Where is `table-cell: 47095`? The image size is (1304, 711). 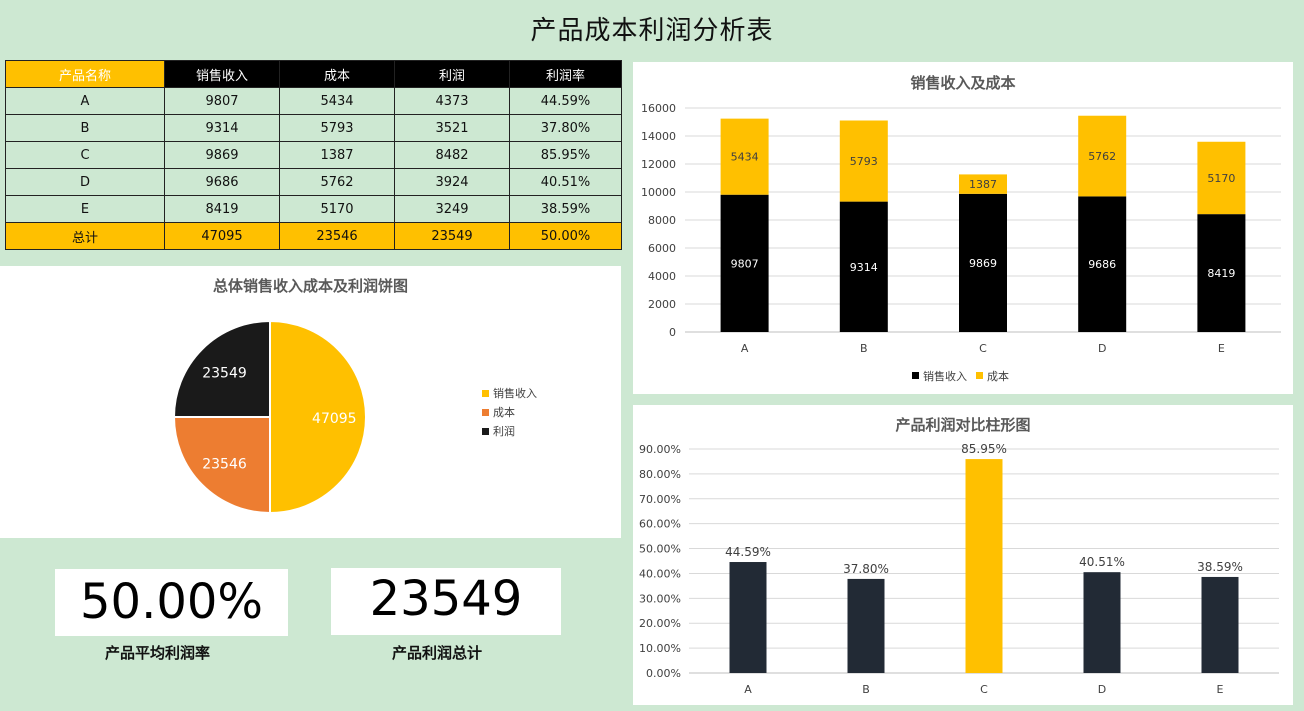
table-cell: 47095 is located at coordinates (222, 236).